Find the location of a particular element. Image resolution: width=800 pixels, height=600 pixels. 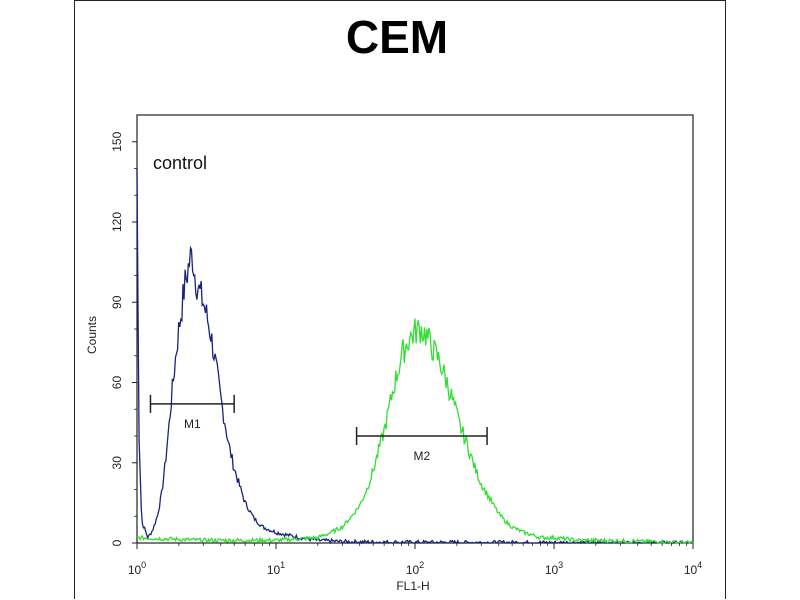

y-tick-label: 30 is located at coordinates (117, 463).